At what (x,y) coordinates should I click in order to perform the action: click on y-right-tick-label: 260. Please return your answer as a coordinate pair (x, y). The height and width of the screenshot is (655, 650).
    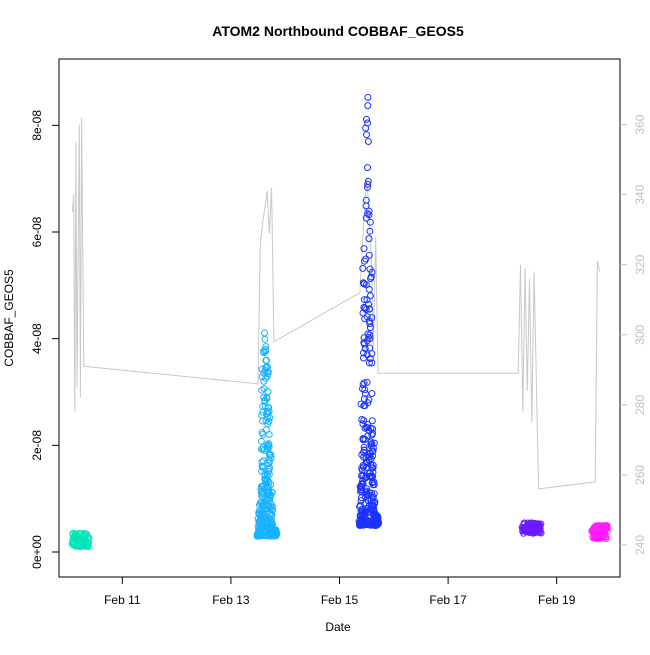
    Looking at the image, I should click on (640, 475).